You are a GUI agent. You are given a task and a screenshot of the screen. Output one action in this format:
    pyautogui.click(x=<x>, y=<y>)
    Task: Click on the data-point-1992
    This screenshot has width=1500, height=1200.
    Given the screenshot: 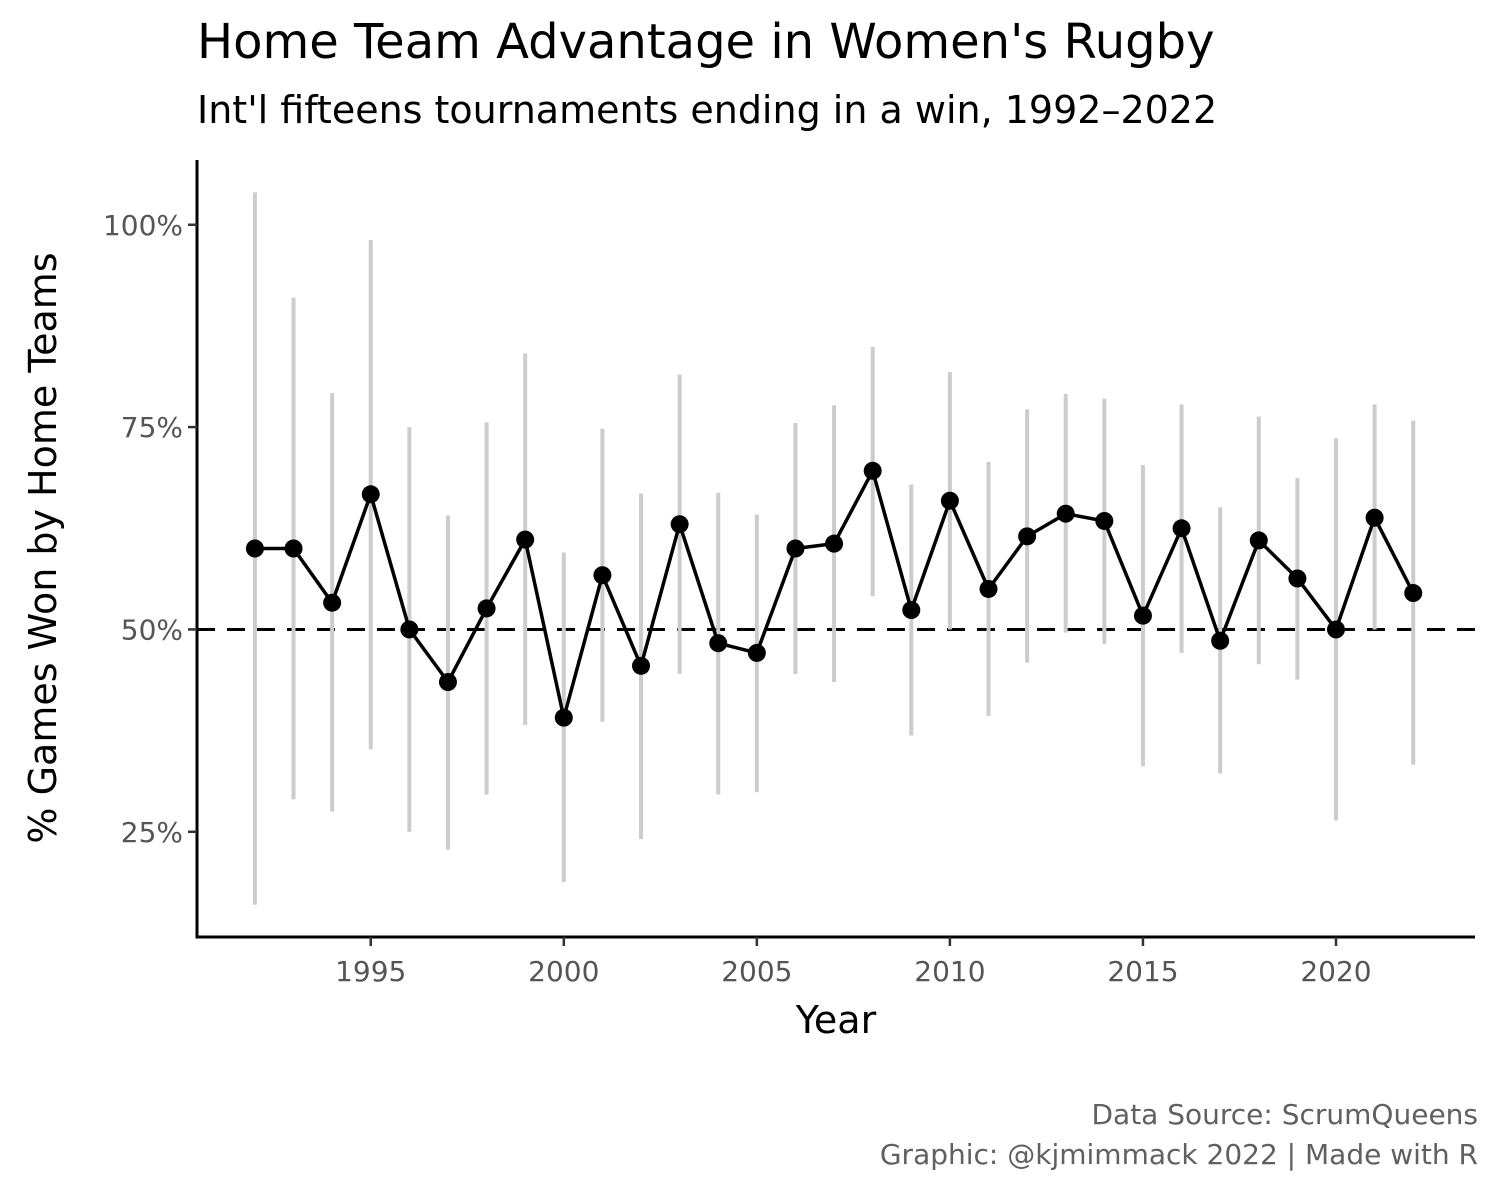 What is the action you would take?
    pyautogui.click(x=254, y=548)
    